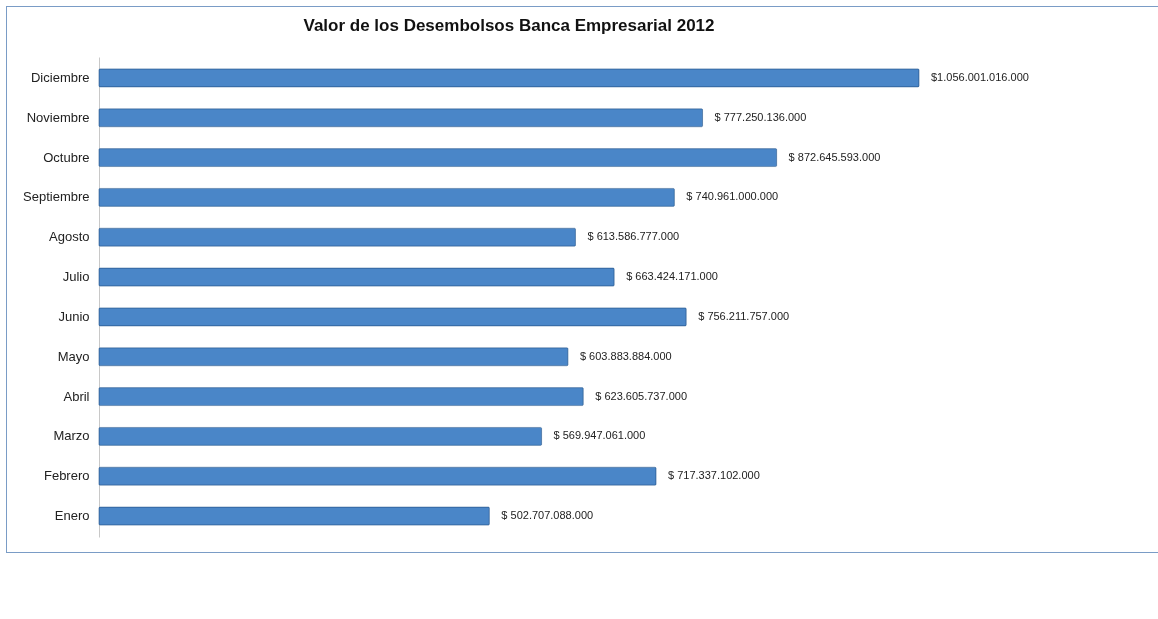  What do you see at coordinates (672, 276) in the screenshot?
I see `data-label: $ 663.424.171.000` at bounding box center [672, 276].